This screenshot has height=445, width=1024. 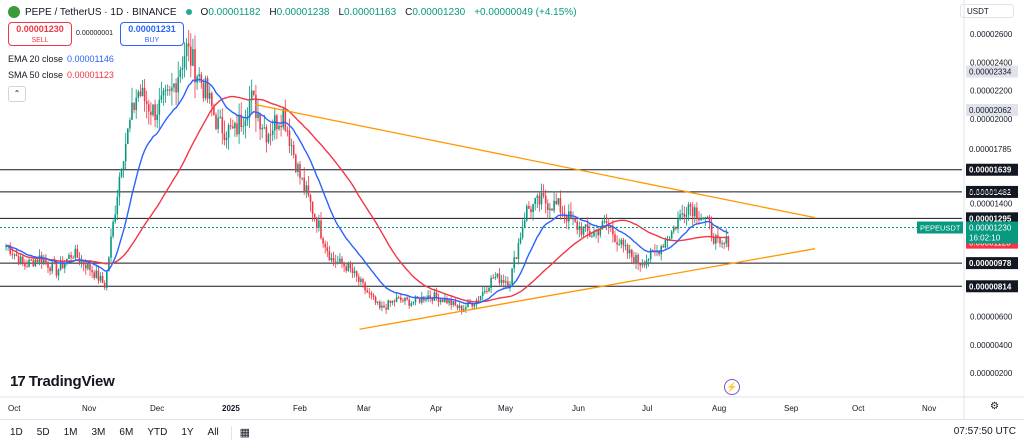 I want to click on timeframe-5d: 5D, so click(x=43, y=432).